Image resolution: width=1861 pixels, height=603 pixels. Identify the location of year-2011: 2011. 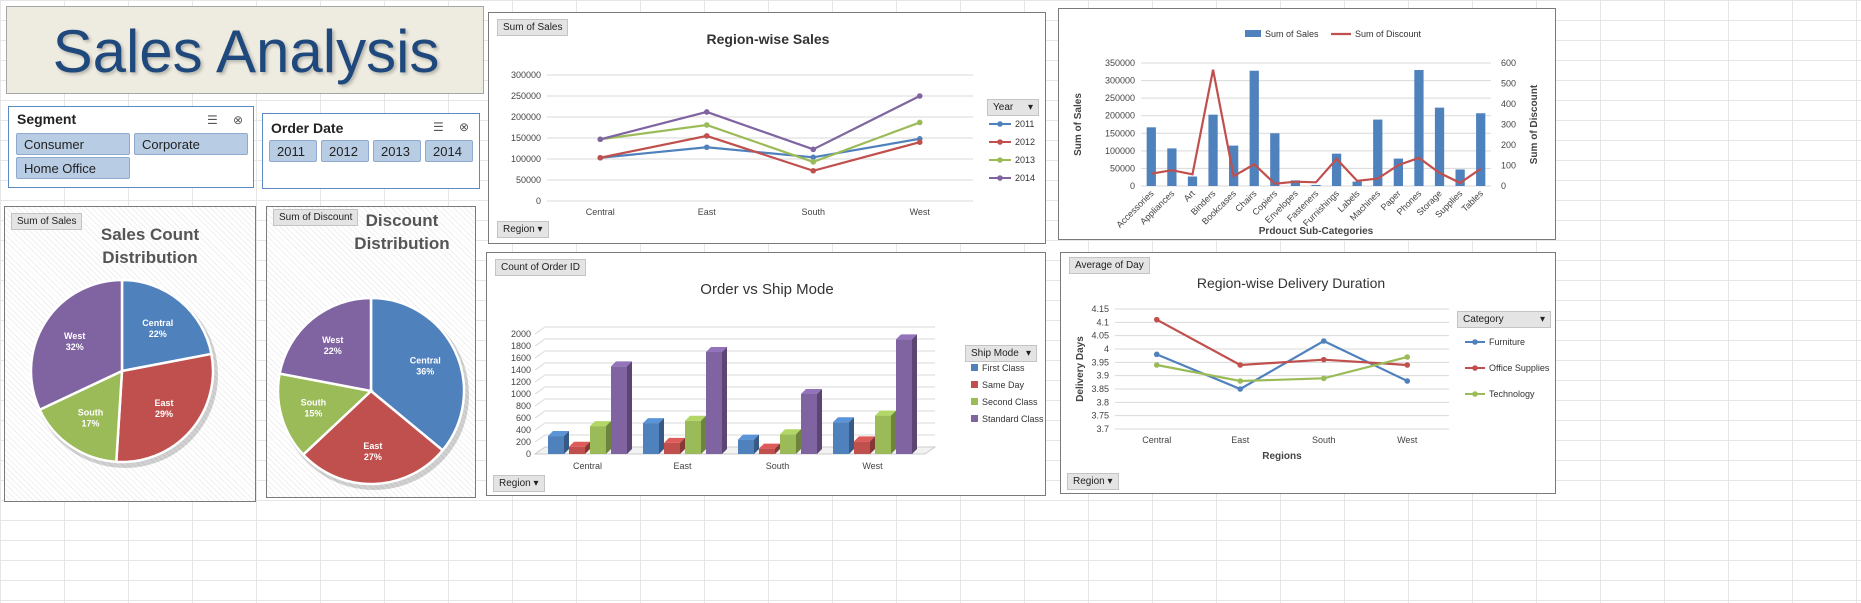
(293, 151).